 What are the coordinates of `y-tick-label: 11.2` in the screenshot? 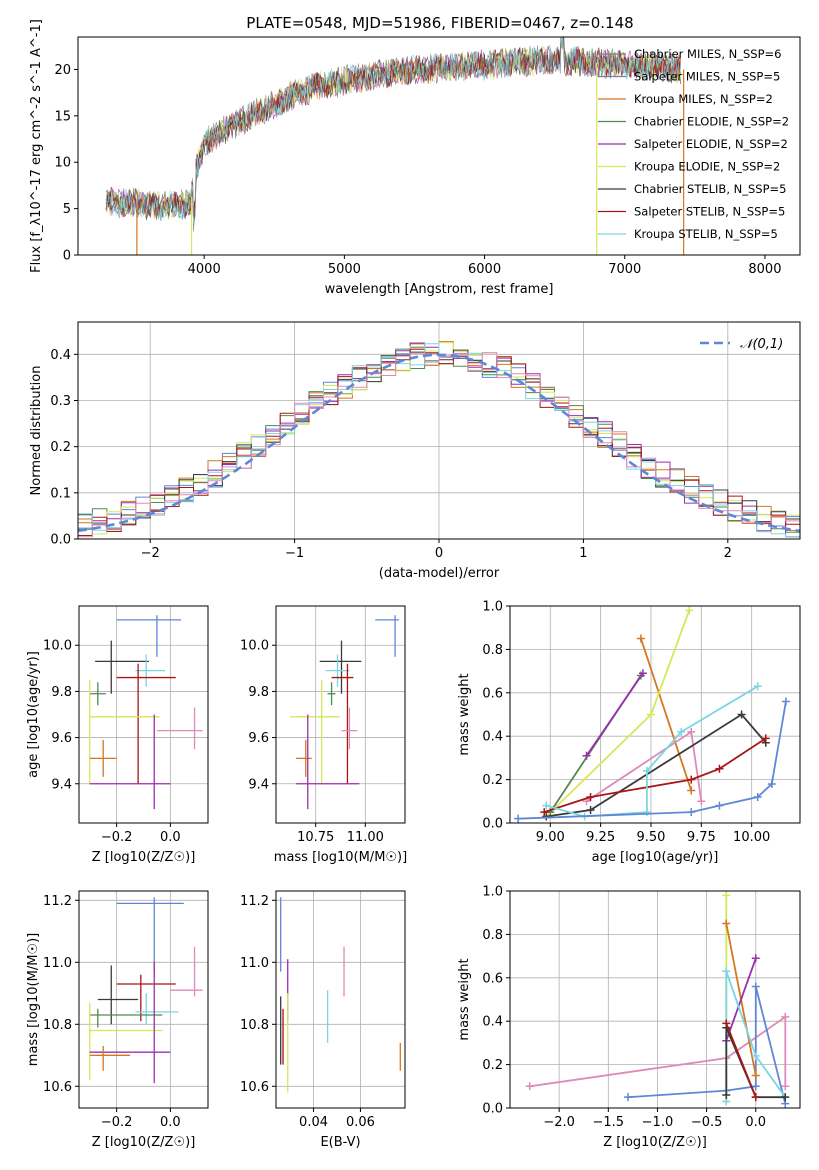 It's located at (57, 901).